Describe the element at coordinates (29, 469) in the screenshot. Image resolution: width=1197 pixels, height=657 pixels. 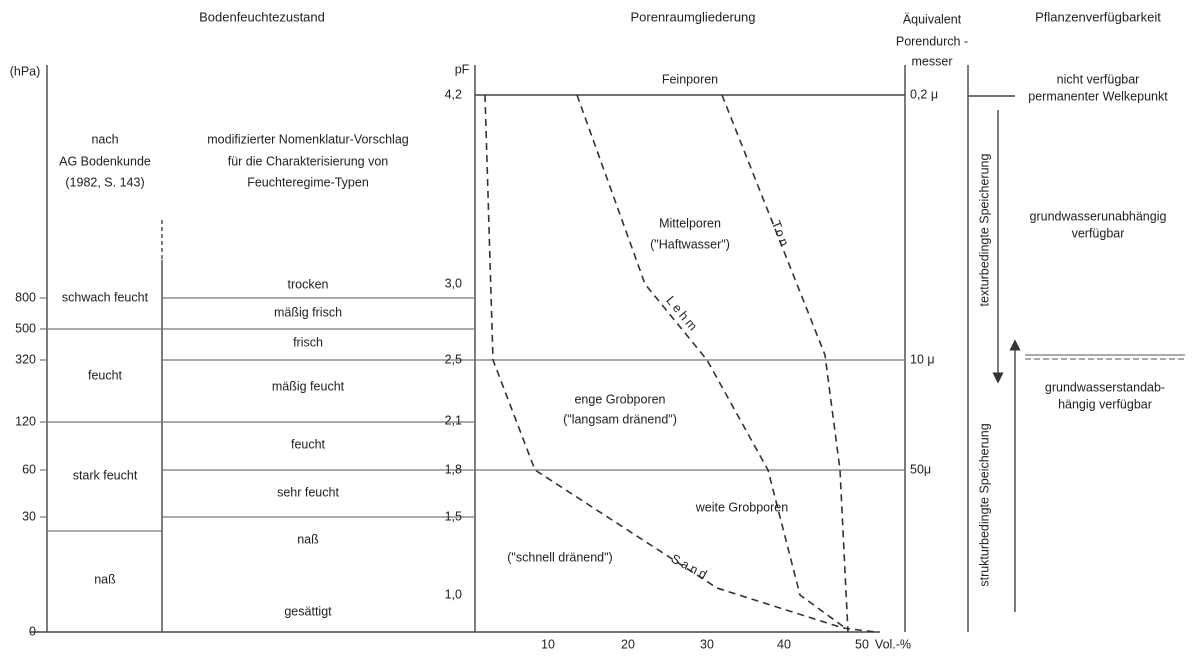
I see `hpa-tick: 60` at that location.